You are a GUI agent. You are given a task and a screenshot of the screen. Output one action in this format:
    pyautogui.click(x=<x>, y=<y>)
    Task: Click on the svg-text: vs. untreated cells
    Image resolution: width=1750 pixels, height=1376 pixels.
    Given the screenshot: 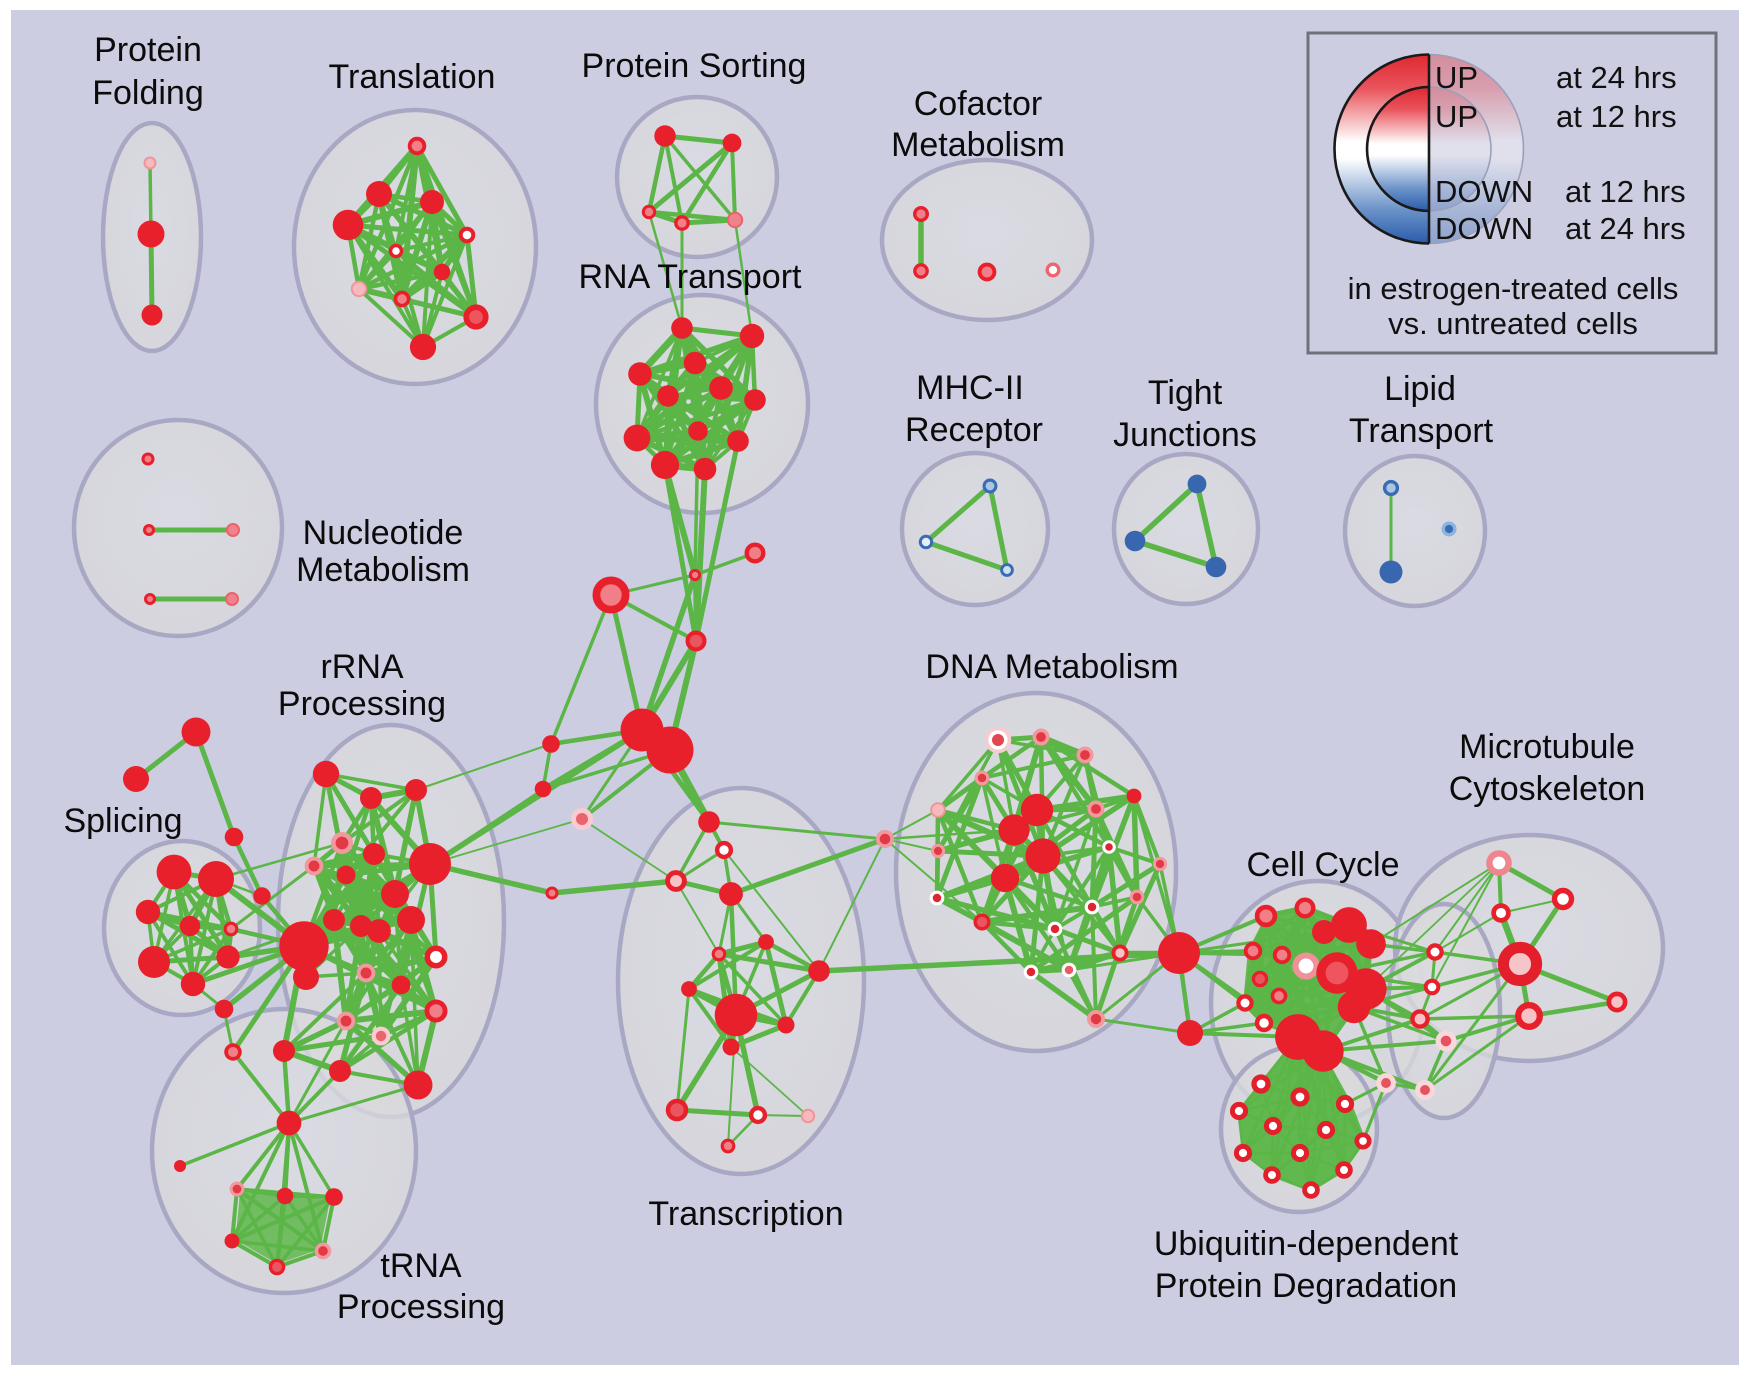 What is the action you would take?
    pyautogui.click(x=1513, y=323)
    